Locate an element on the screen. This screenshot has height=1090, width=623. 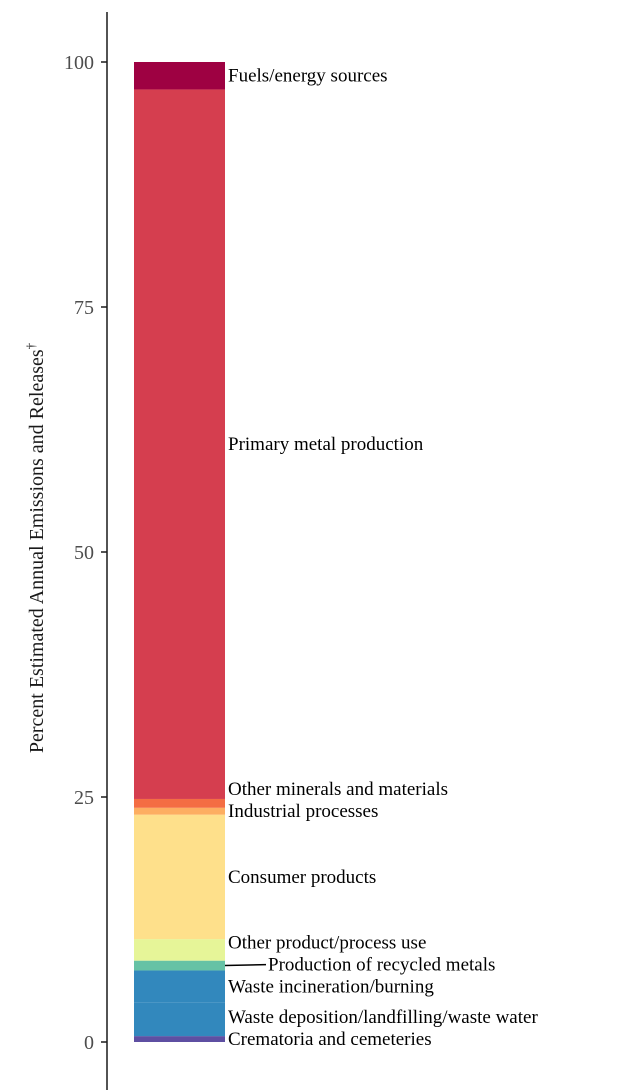
segment-label: Primary metal production is located at coordinates (326, 444).